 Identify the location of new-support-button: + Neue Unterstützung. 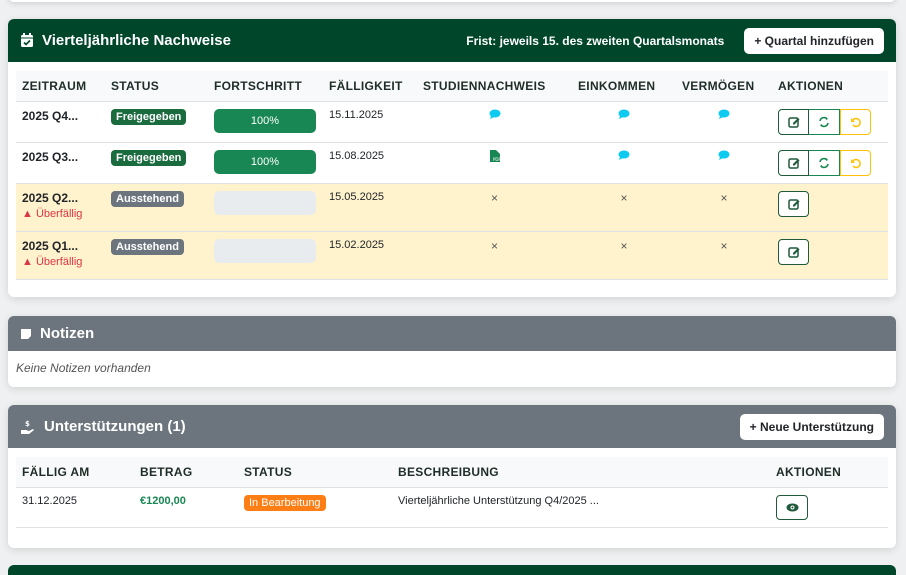
(811, 426).